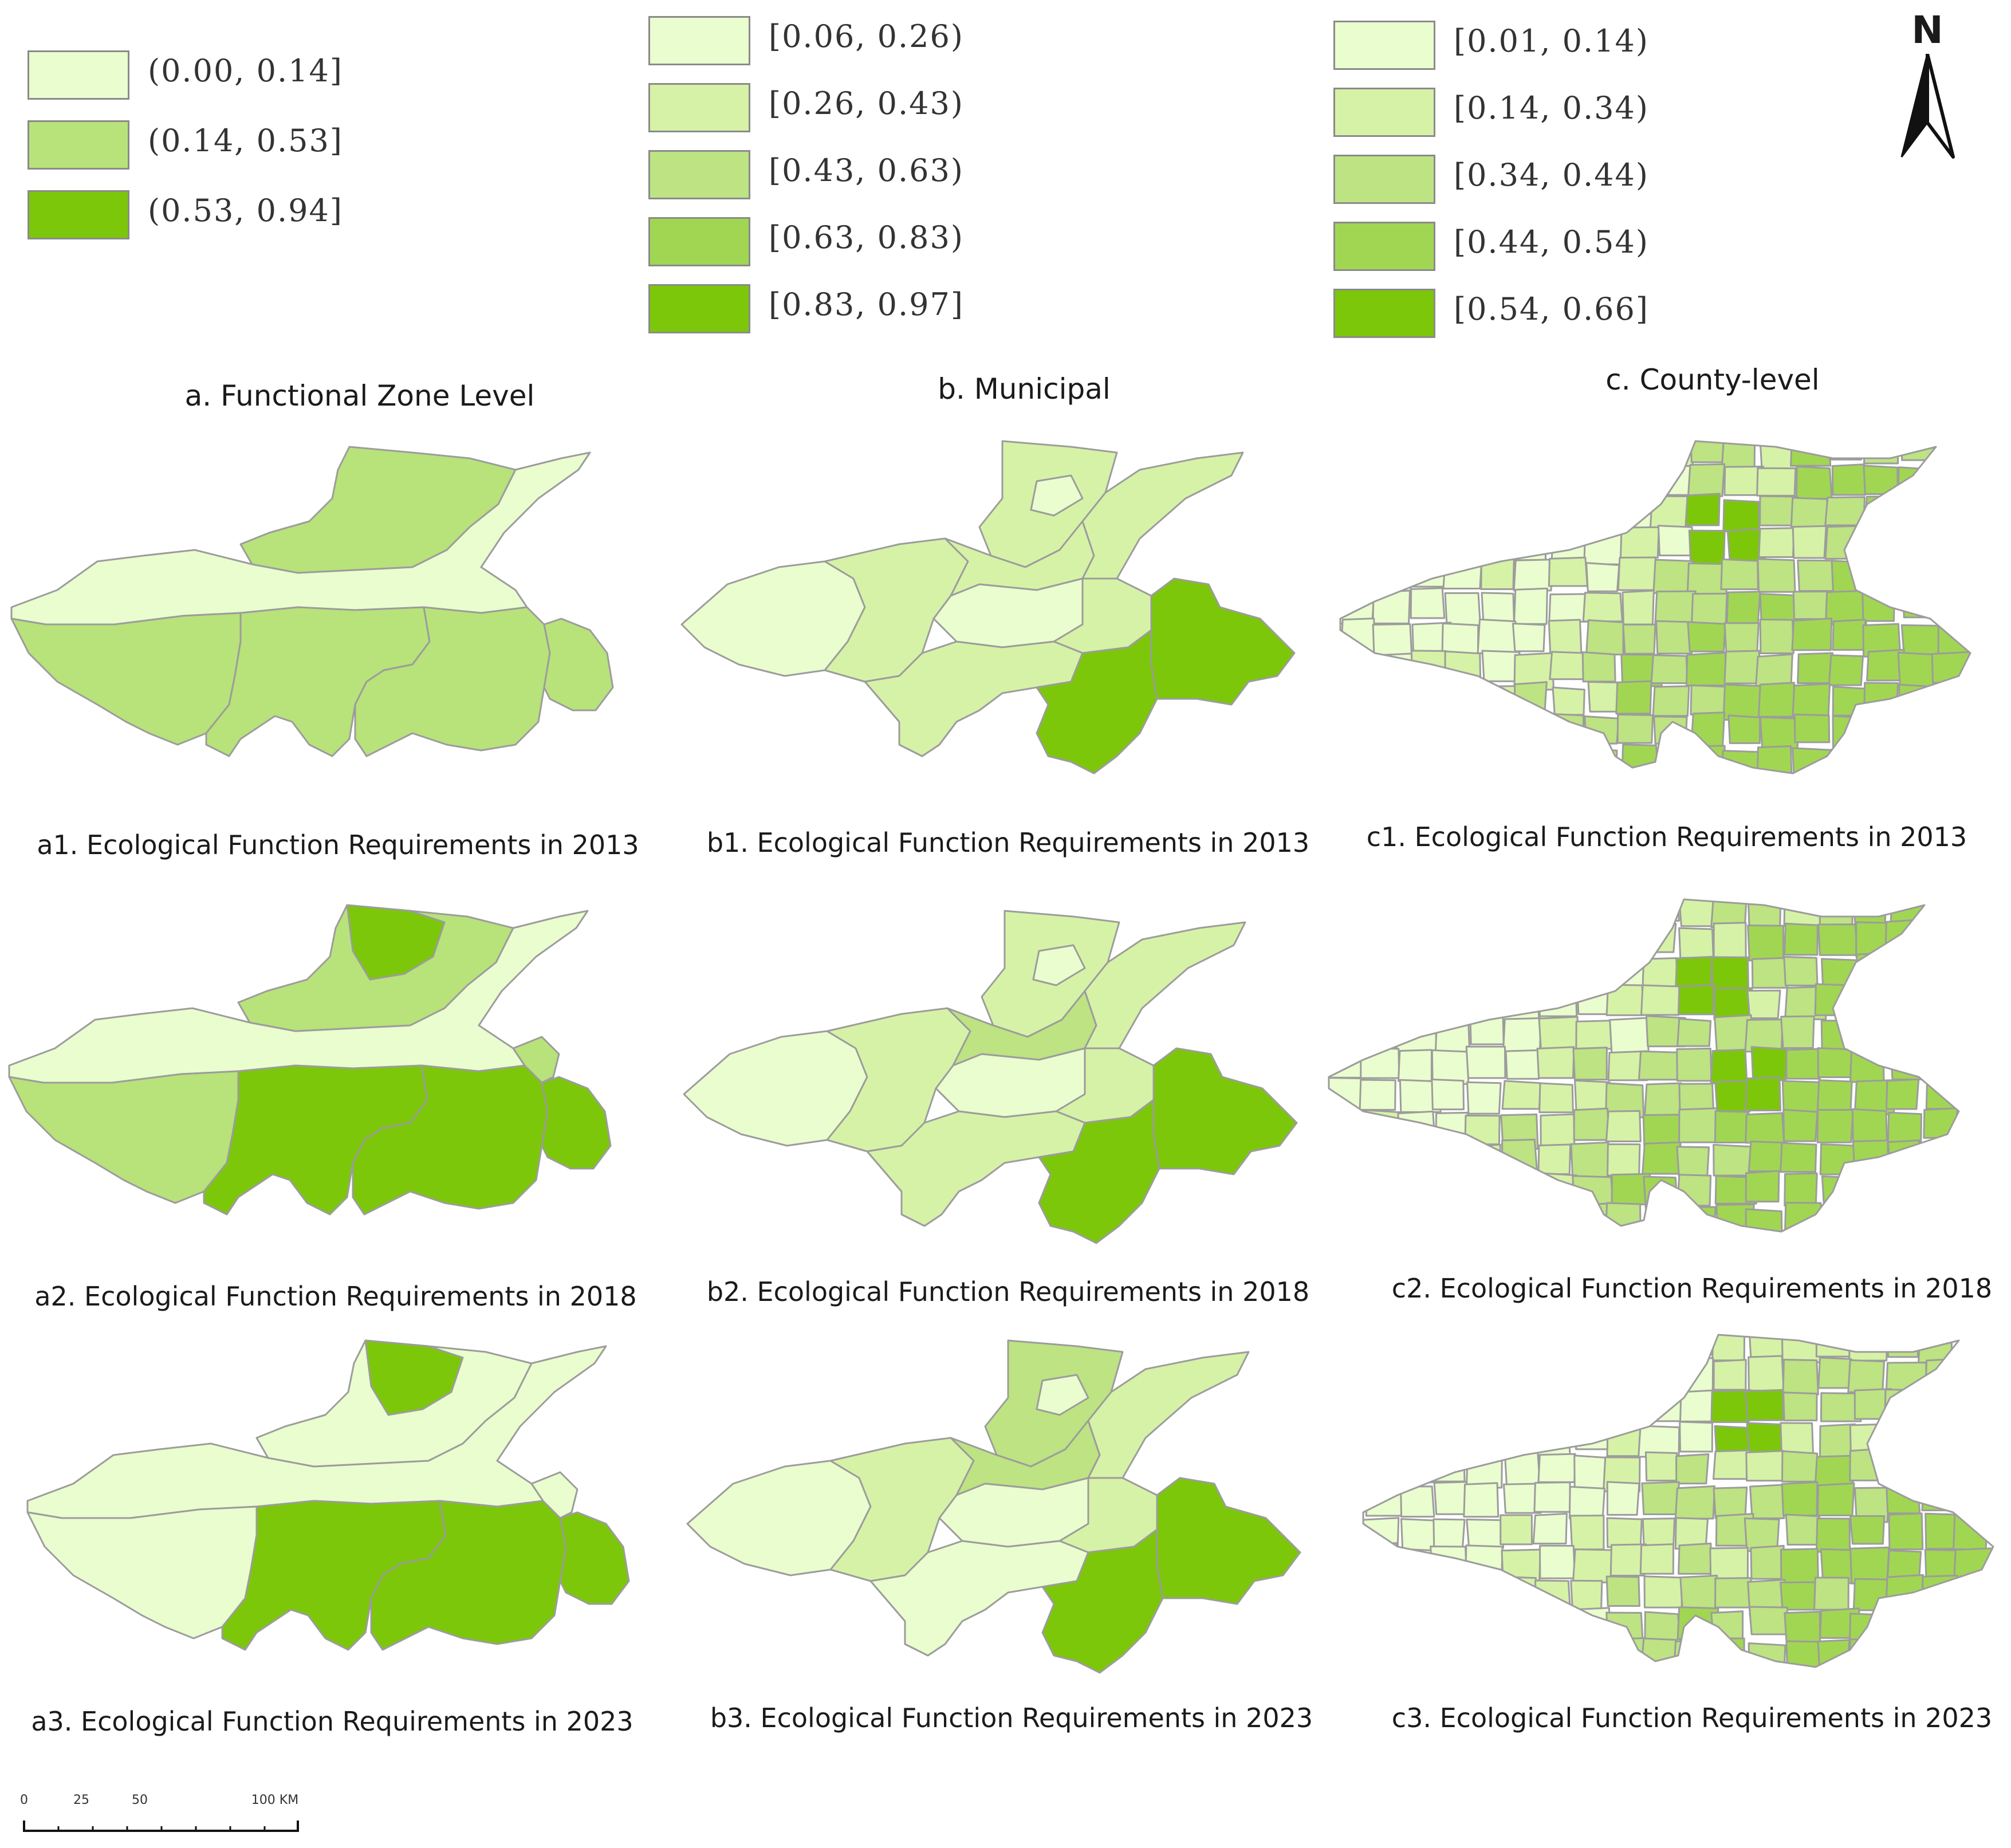 The width and height of the screenshot is (2011, 1848). I want to click on scale-tick-label: 100 KM, so click(275, 1800).